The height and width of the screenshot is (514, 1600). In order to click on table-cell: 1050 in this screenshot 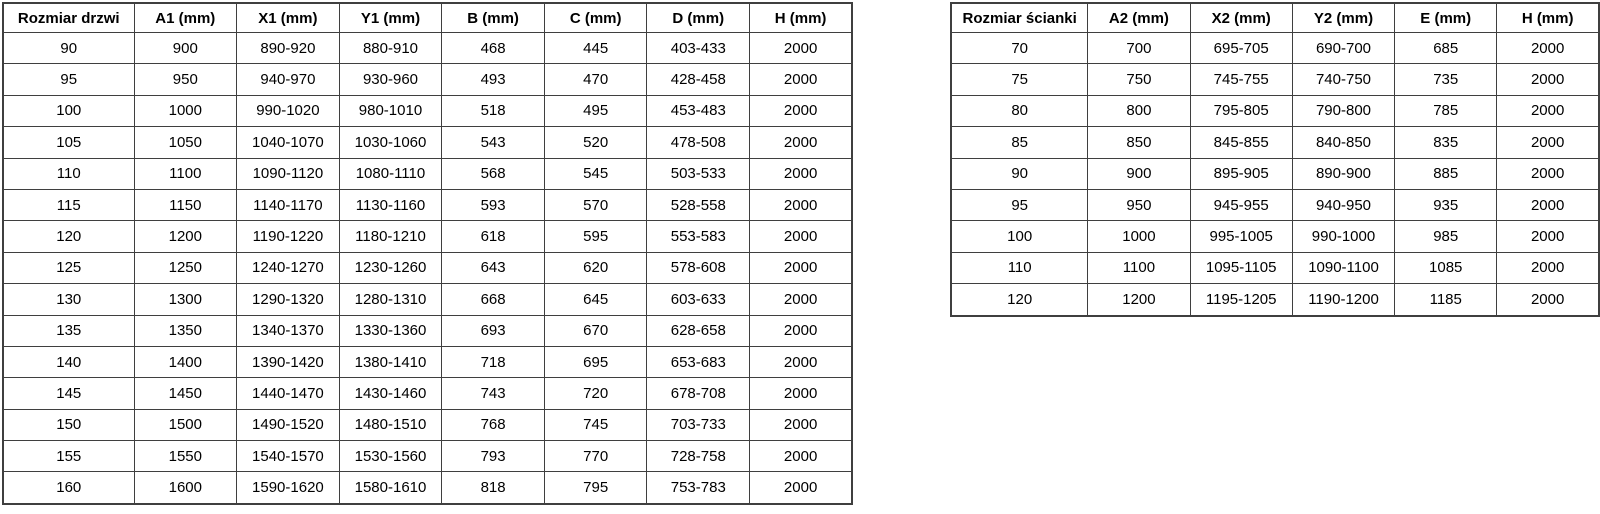, I will do `click(185, 142)`.